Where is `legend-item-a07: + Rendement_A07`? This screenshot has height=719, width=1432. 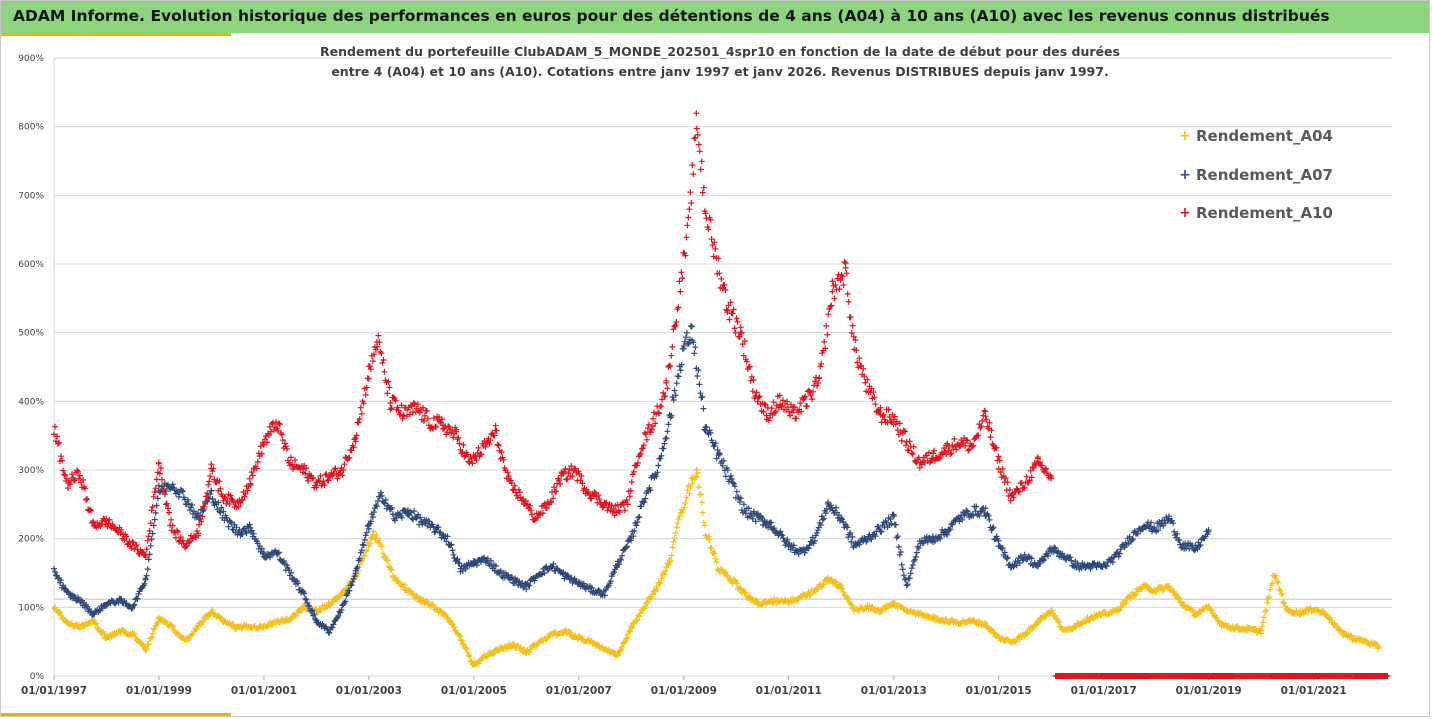 legend-item-a07: + Rendement_A07 is located at coordinates (1256, 175).